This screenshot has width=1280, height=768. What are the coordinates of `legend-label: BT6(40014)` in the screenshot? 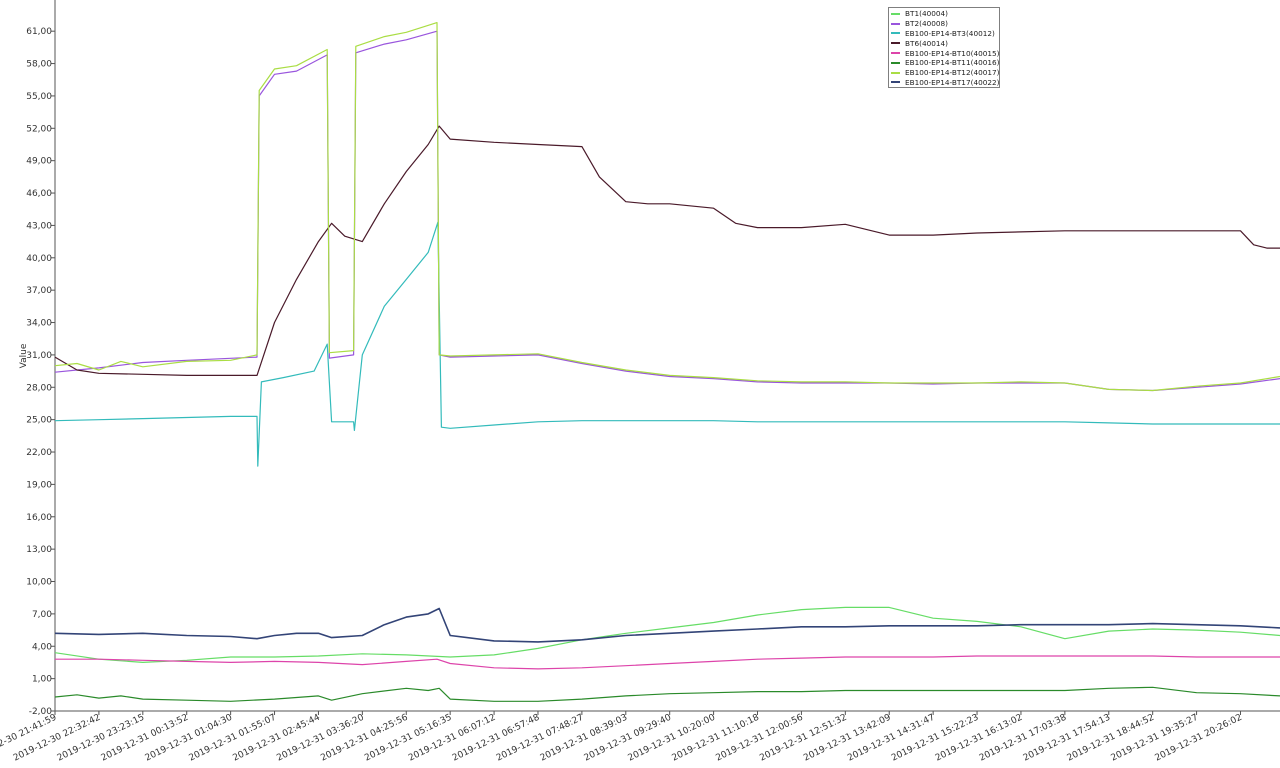 It's located at (927, 43).